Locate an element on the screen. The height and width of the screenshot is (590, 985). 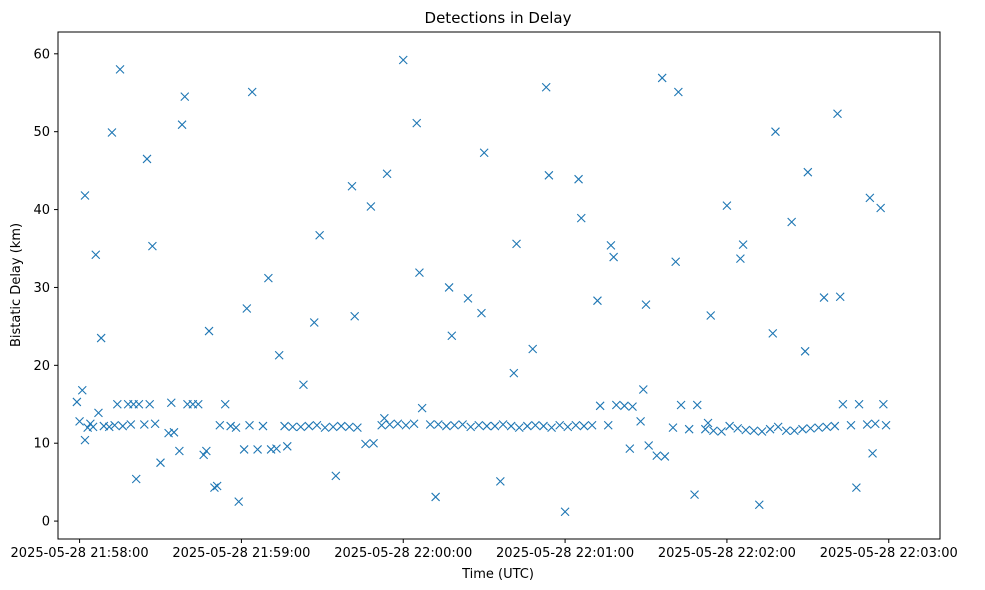
x-tick-label: 2025-05-28 22:03:00 is located at coordinates (889, 553).